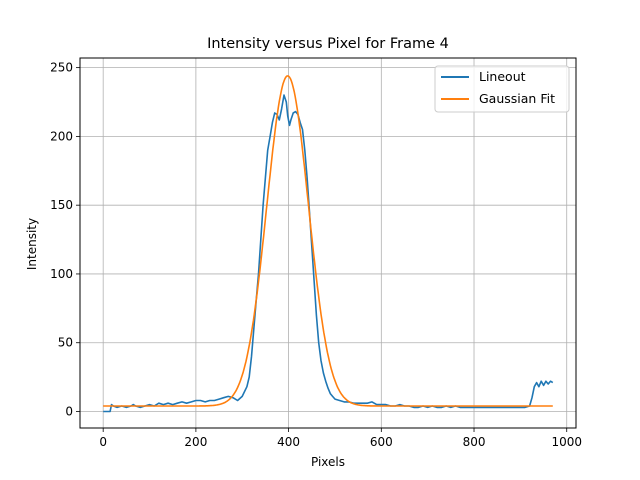  What do you see at coordinates (195, 442) in the screenshot?
I see `x-tick-label: 200` at bounding box center [195, 442].